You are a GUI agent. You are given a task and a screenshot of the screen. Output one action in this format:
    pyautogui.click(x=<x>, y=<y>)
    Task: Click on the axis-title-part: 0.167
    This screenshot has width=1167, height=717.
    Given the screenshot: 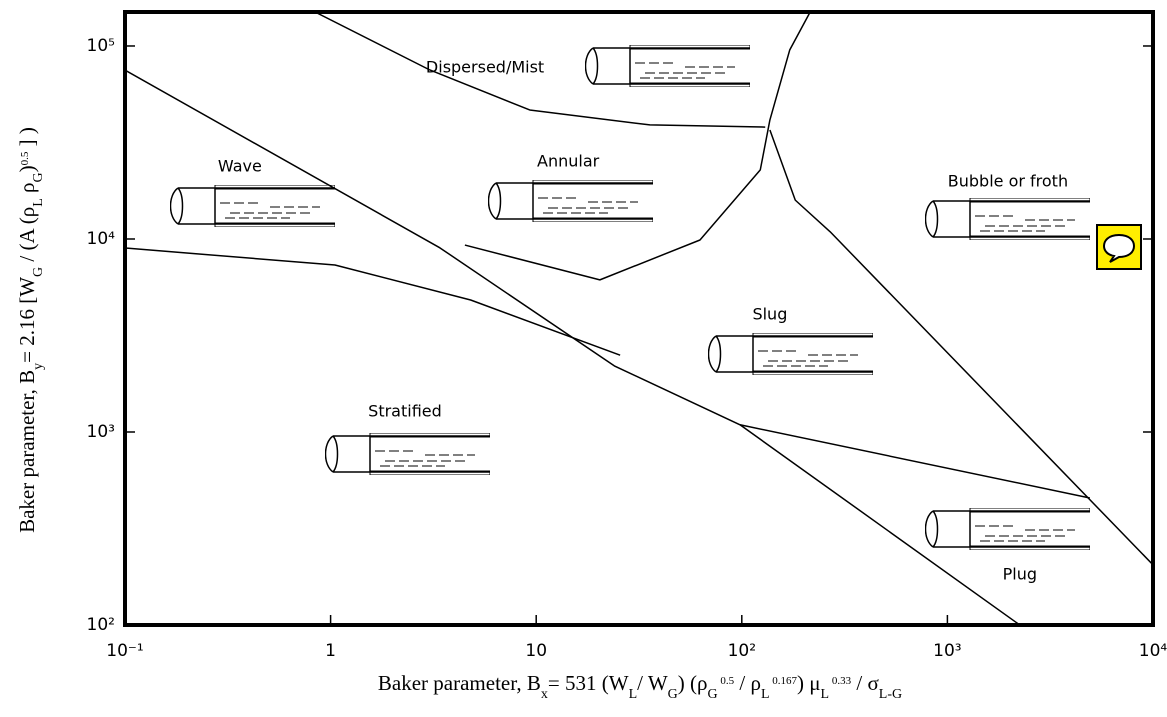 What is the action you would take?
    pyautogui.click(x=784, y=681)
    